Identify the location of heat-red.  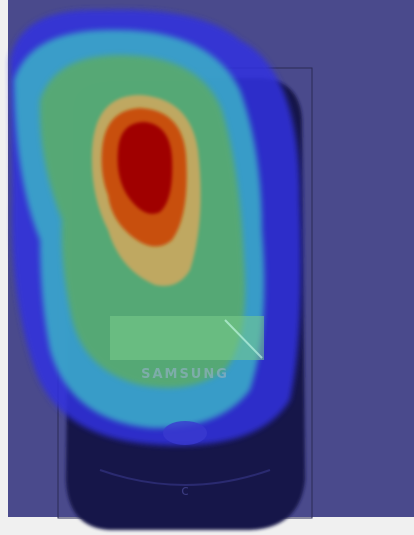
(145, 168).